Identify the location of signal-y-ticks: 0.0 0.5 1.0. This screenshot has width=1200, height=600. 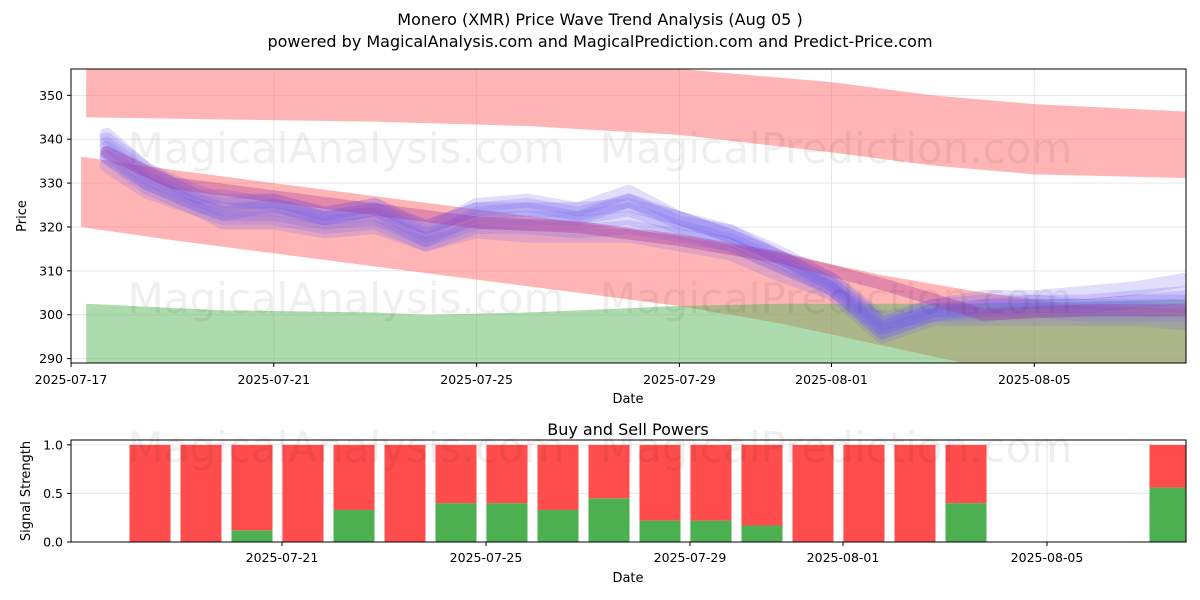
(57, 493).